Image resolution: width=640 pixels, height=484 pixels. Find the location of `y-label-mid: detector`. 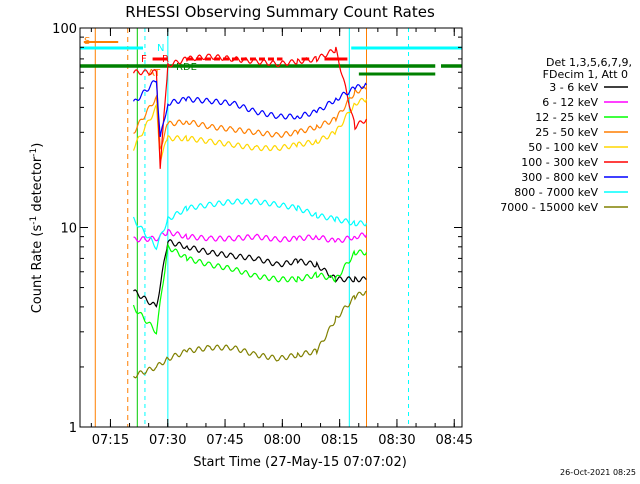

y-label-mid: detector is located at coordinates (37, 186).